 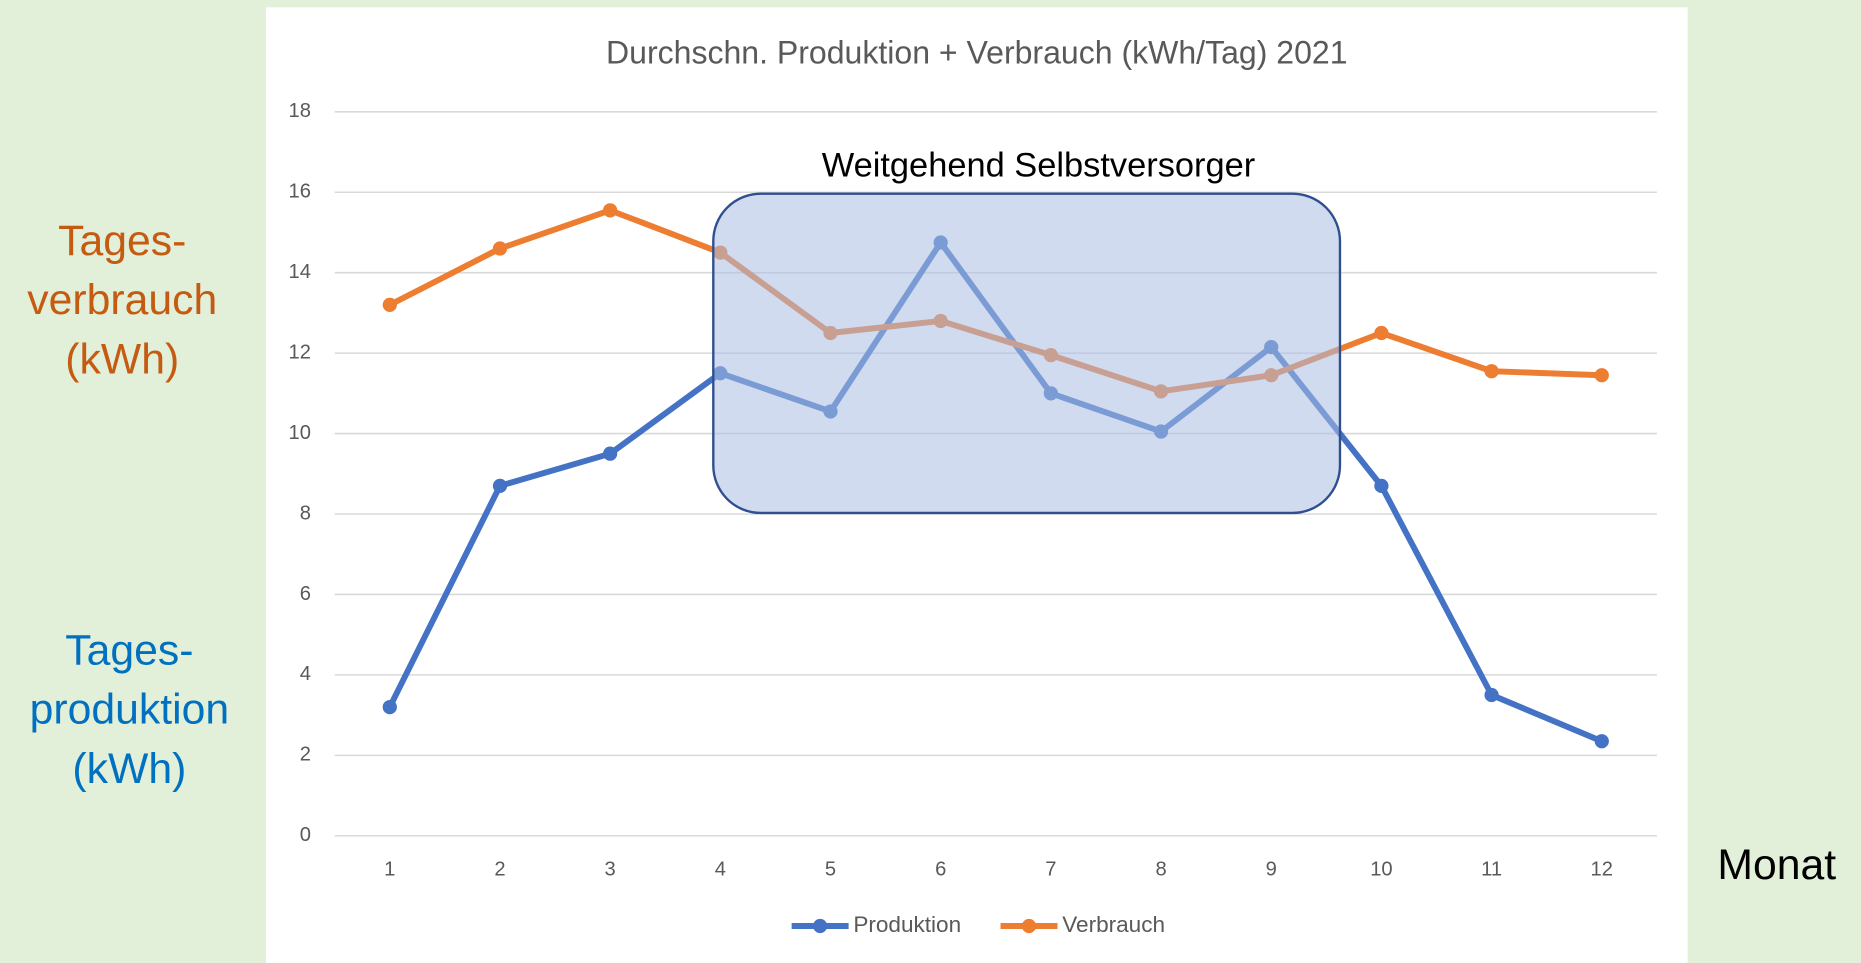 What do you see at coordinates (610, 870) in the screenshot?
I see `x-tick-label: 3` at bounding box center [610, 870].